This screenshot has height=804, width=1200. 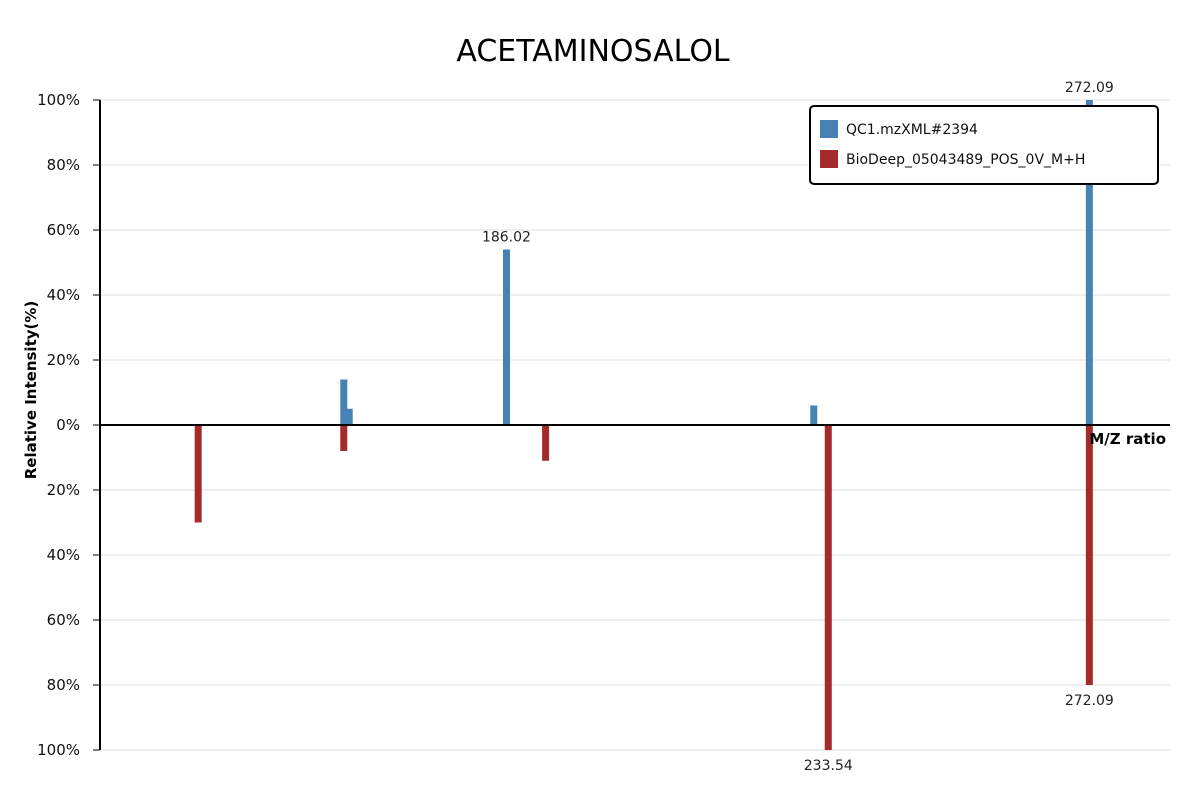 I want to click on x-axis-title: M/Z ratio, so click(x=1127, y=439).